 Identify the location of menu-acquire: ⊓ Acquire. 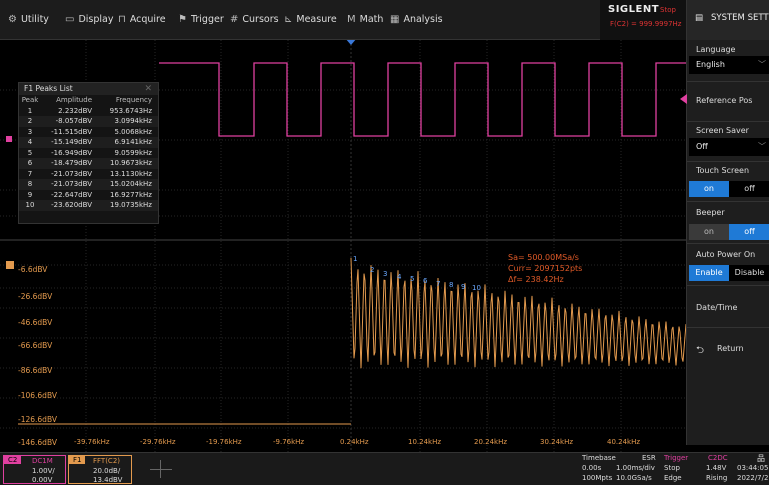
(142, 19).